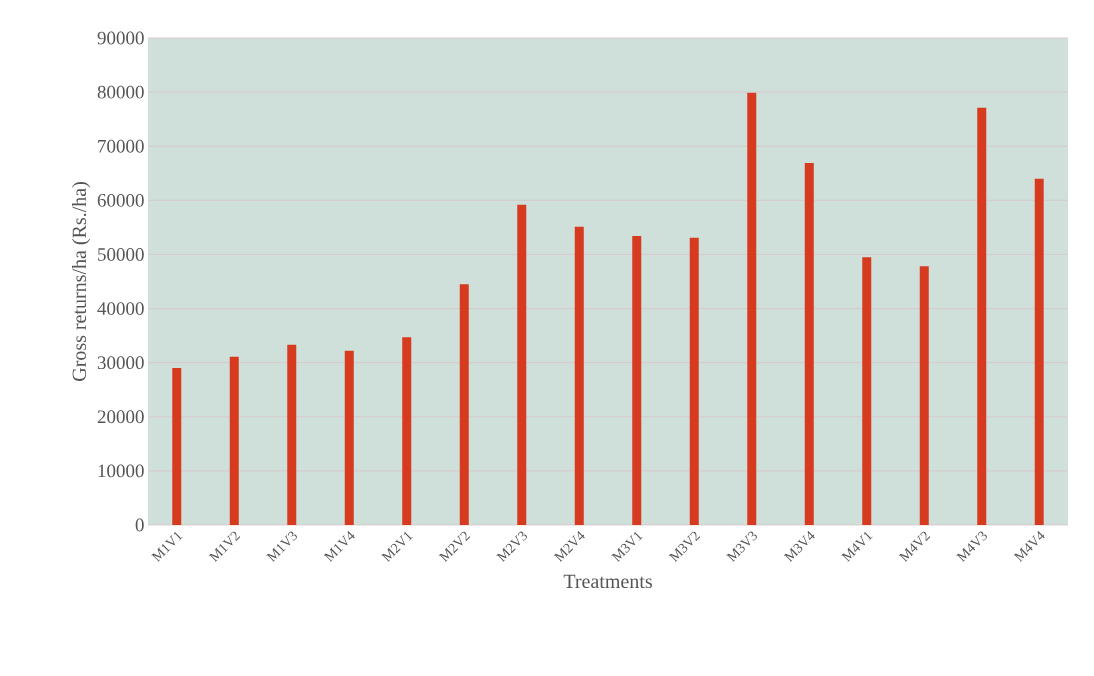  Describe the element at coordinates (121, 254) in the screenshot. I see `y-tick-label: 50000` at that location.